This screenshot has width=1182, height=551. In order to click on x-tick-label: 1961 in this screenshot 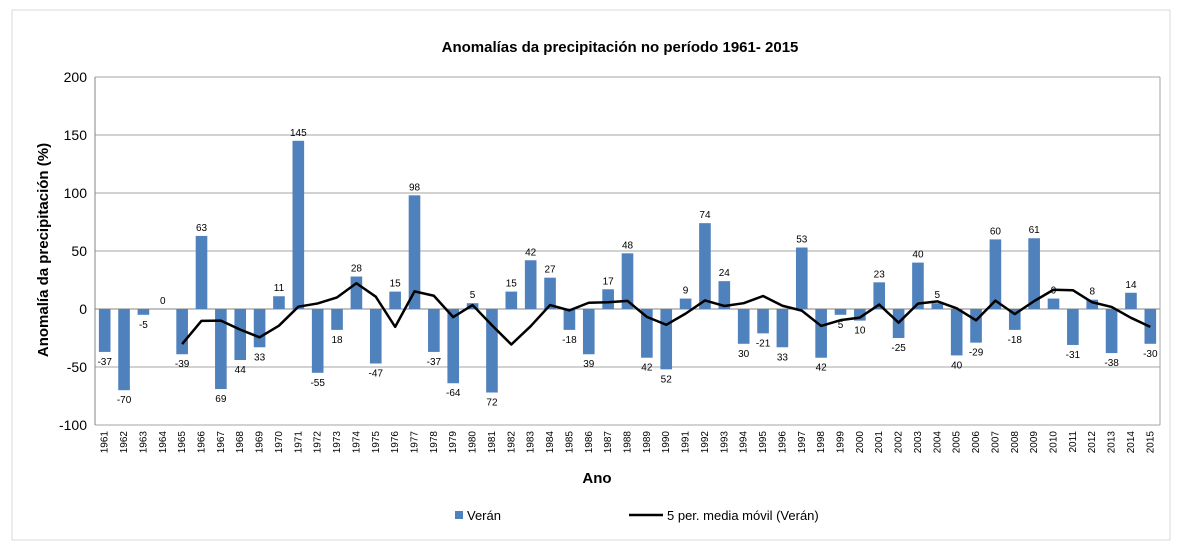, I will do `click(105, 442)`.